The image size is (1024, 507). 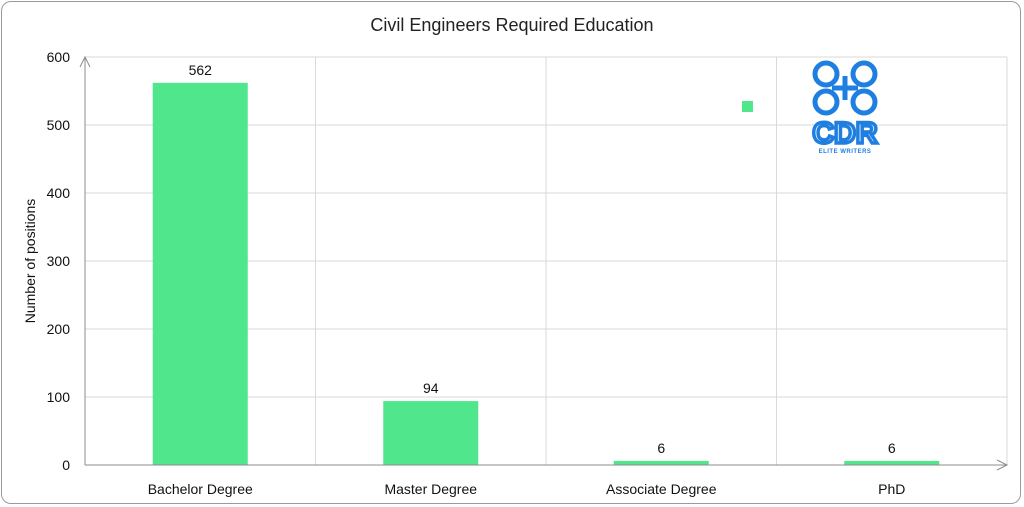 I want to click on logo-text: CDR, so click(x=845, y=133).